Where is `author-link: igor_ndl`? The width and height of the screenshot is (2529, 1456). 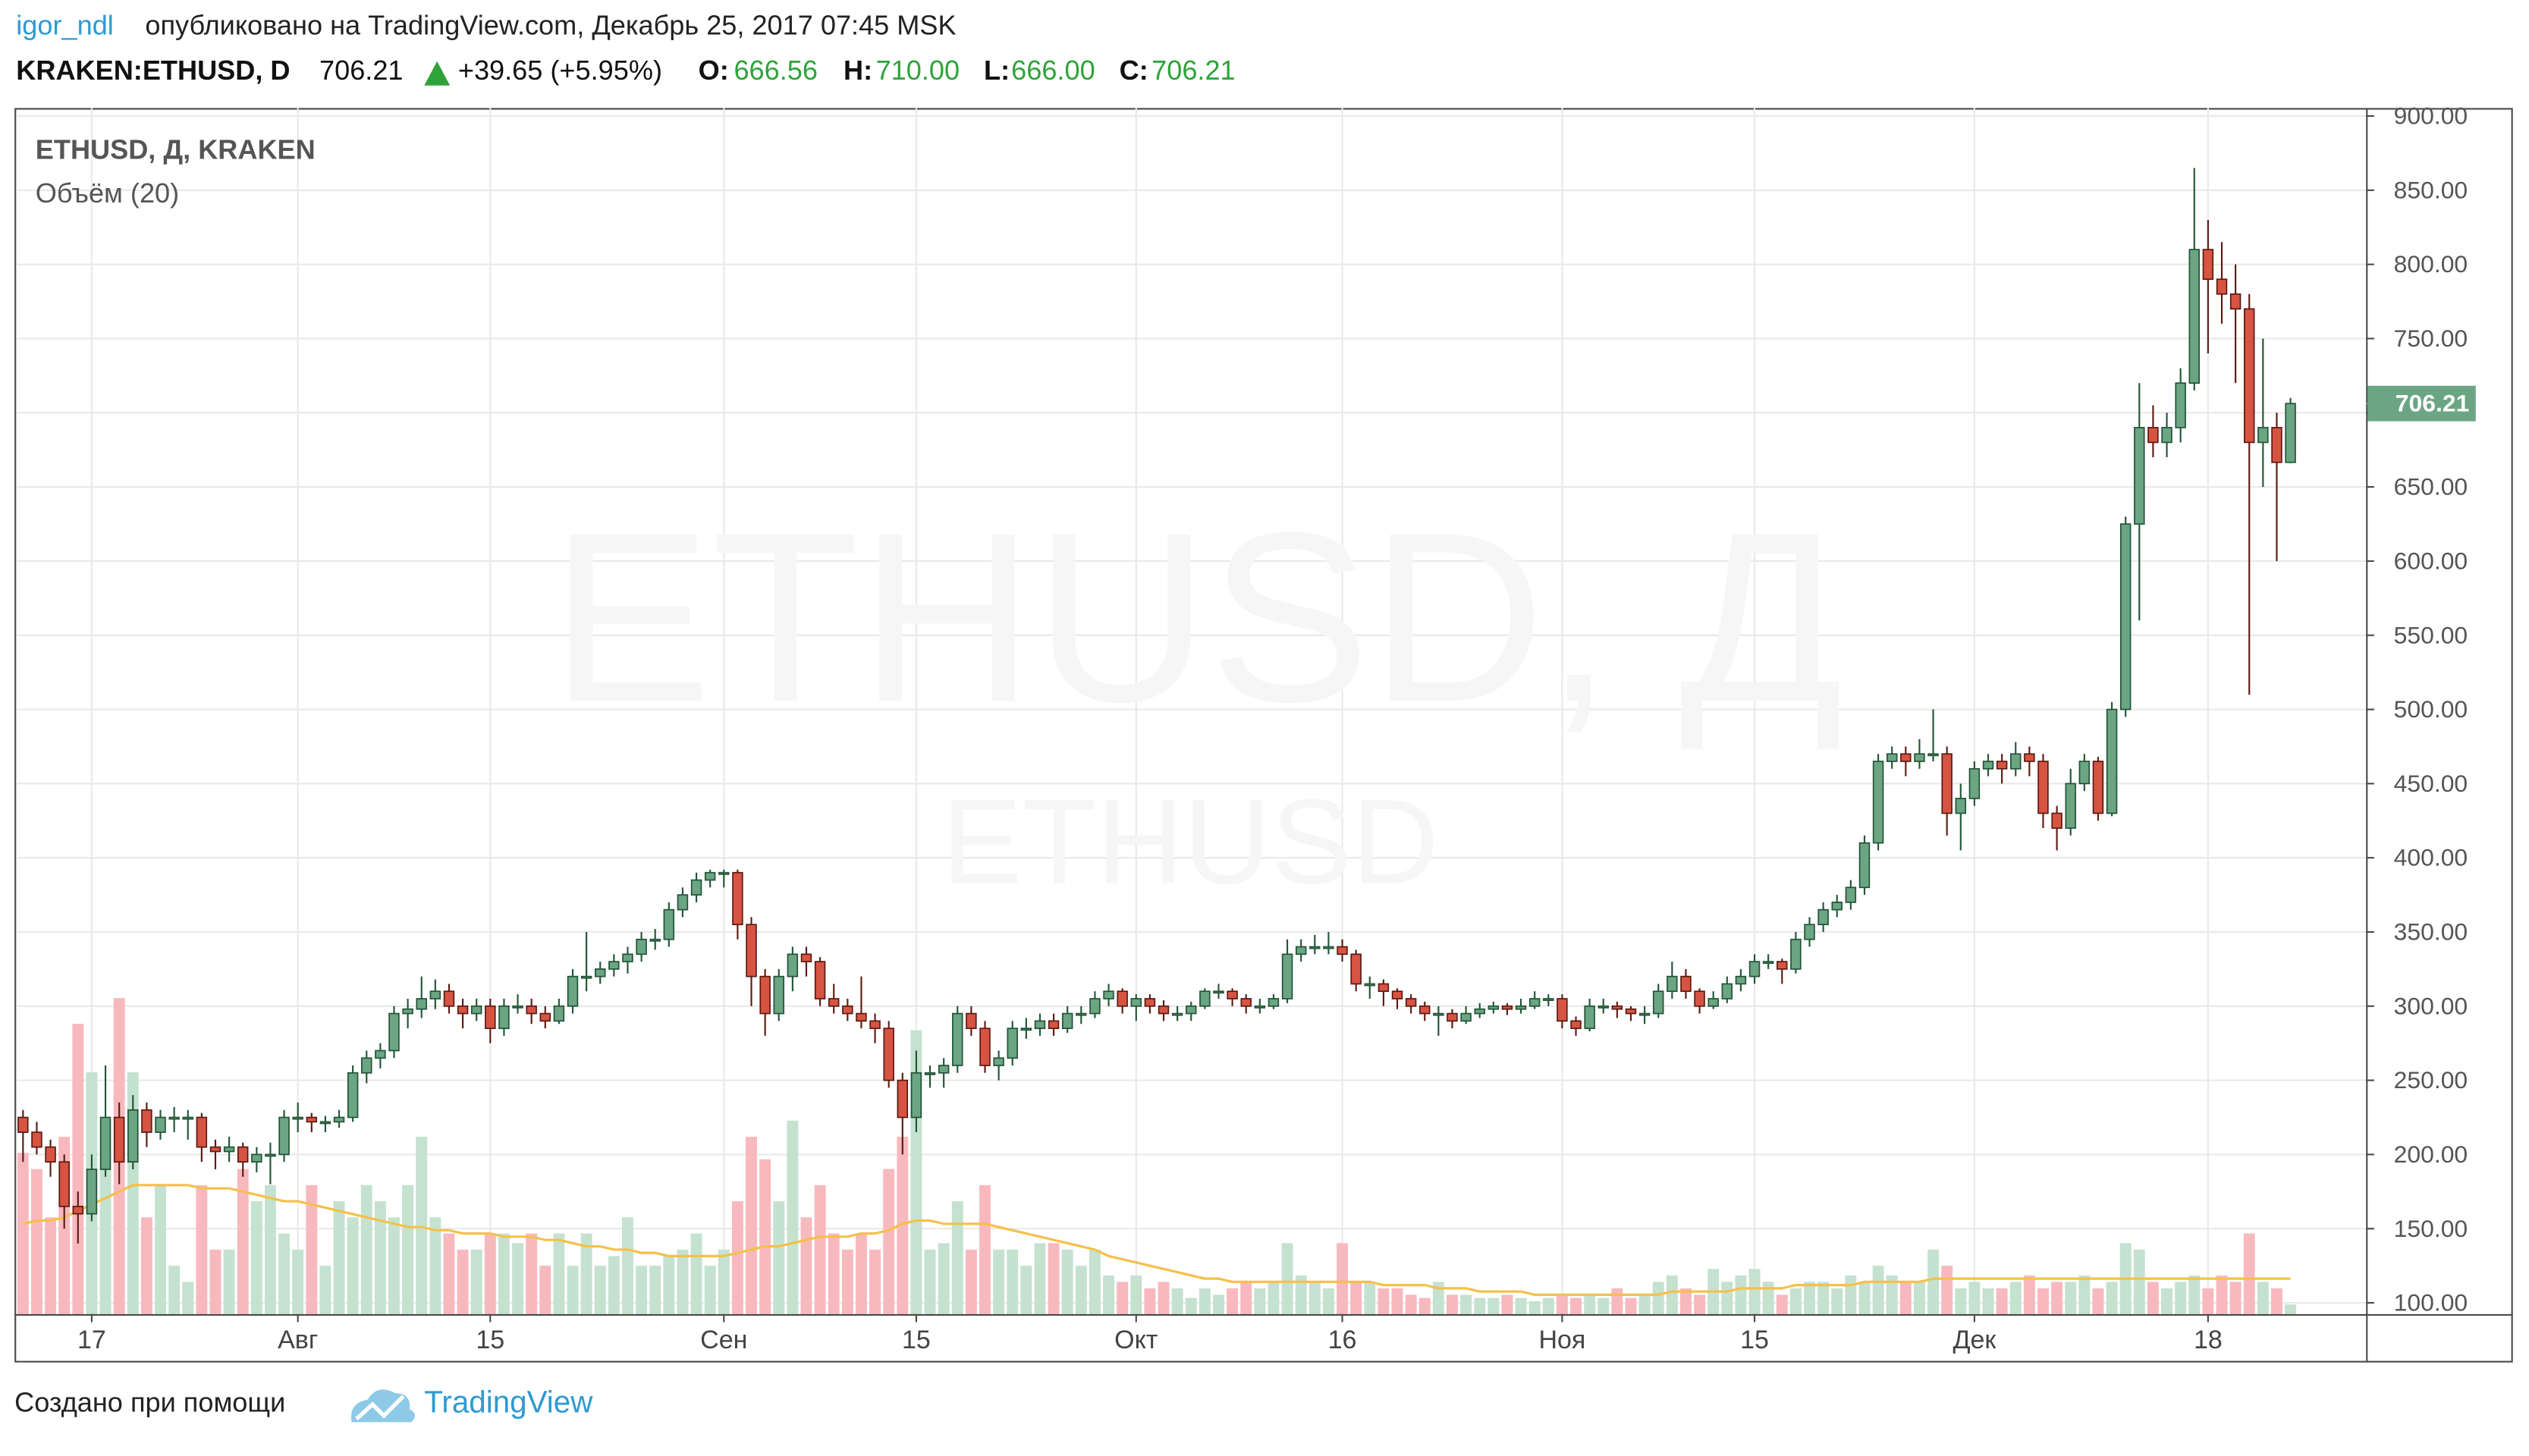
author-link: igor_ndl is located at coordinates (65, 25).